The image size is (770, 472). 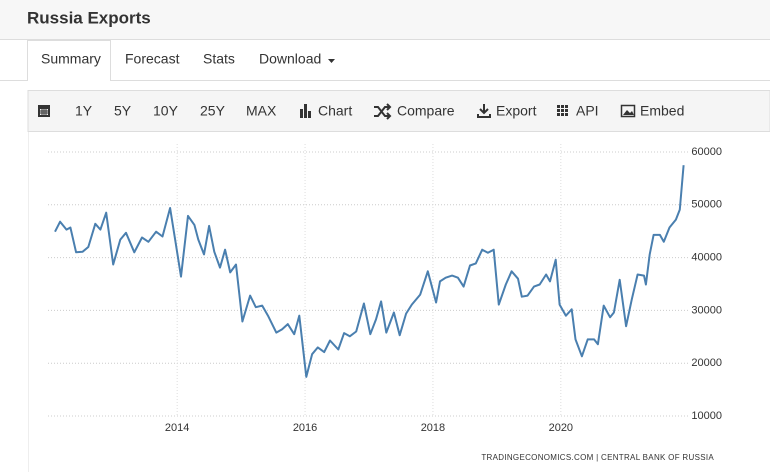 I want to click on range-button: 1Y, so click(x=84, y=111).